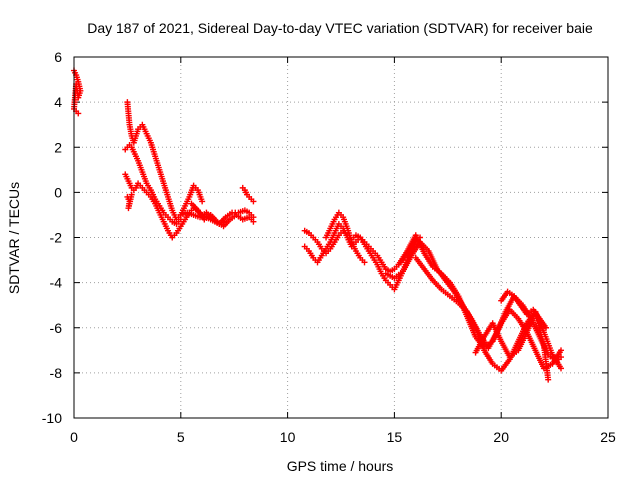 This screenshot has height=480, width=640. I want to click on x-tick-label: 15, so click(395, 437).